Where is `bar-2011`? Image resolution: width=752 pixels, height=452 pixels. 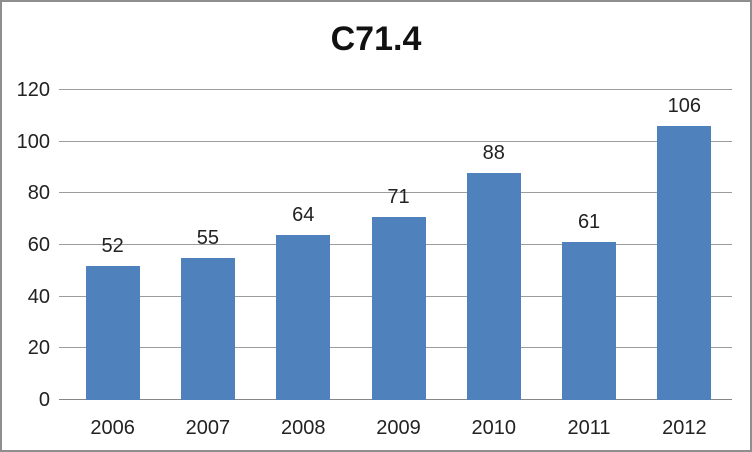 bar-2011 is located at coordinates (589, 321).